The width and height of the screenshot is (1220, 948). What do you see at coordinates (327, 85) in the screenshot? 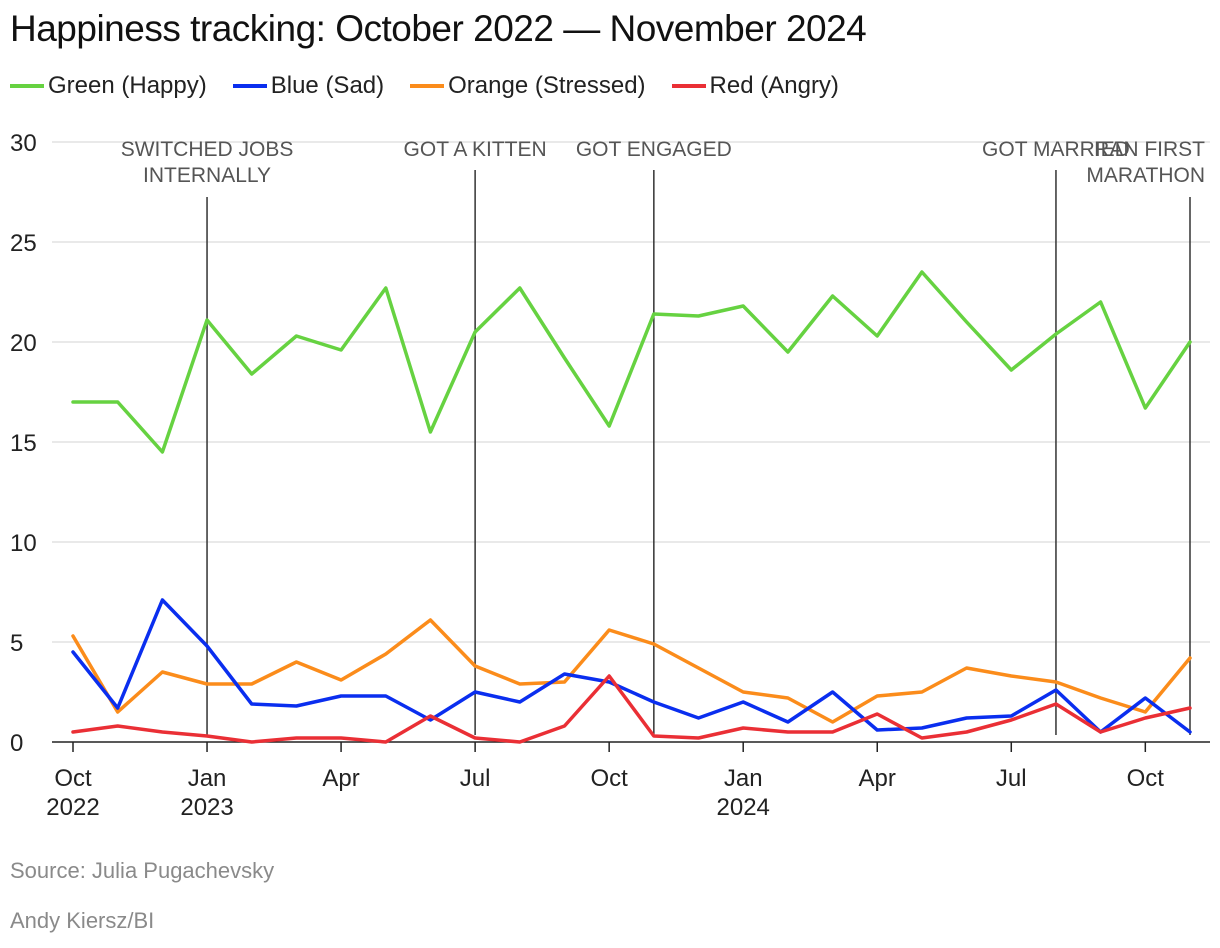
I see `legend-label-sad: Blue (Sad)` at bounding box center [327, 85].